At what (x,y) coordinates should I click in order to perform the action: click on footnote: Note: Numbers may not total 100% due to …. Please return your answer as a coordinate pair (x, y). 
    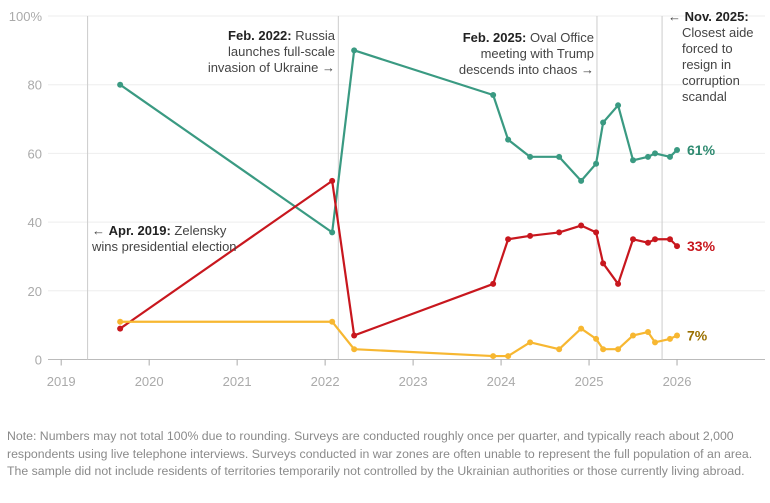
    Looking at the image, I should click on (380, 453).